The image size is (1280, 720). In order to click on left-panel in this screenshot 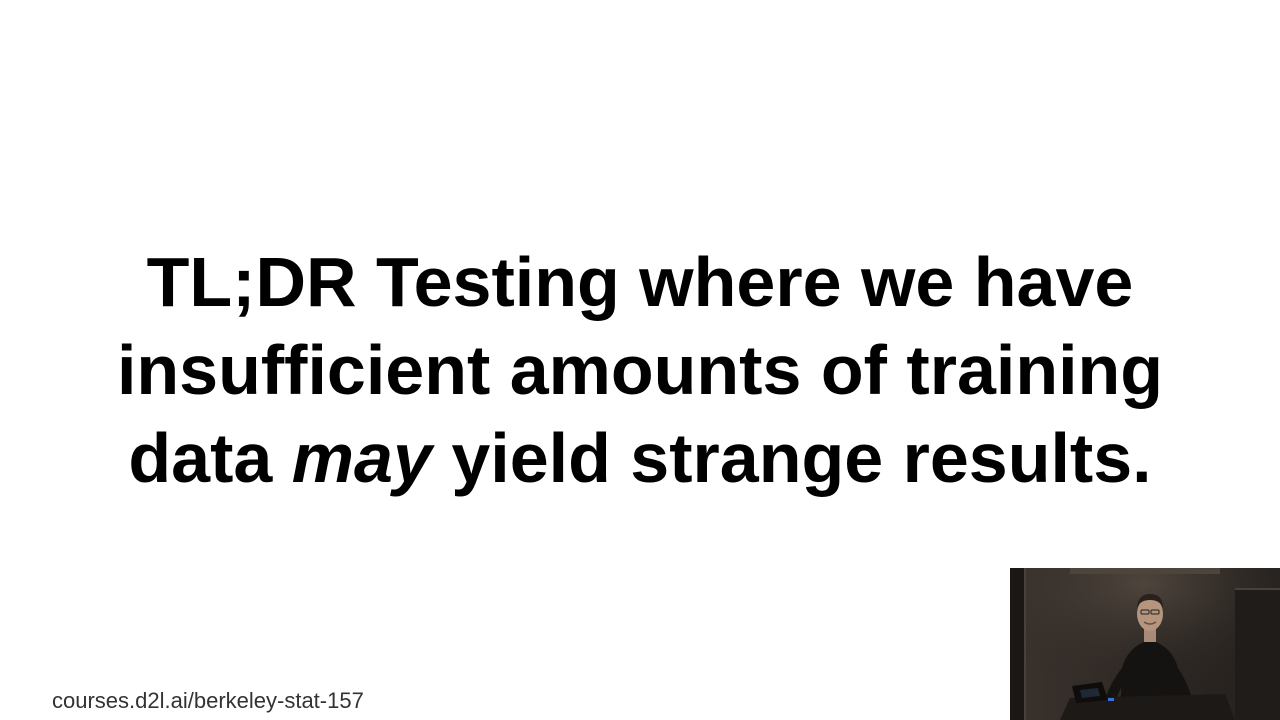, I will do `click(1017, 644)`.